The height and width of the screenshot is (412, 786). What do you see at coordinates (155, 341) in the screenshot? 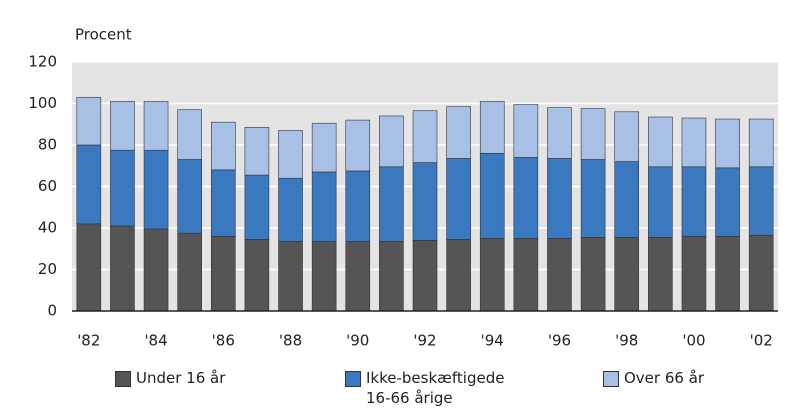
I see `x-tick-label: '84` at bounding box center [155, 341].